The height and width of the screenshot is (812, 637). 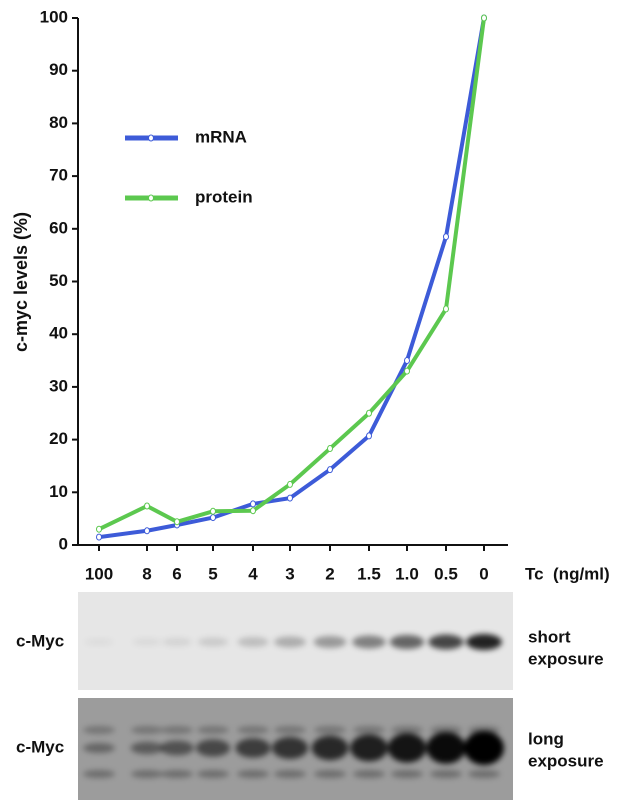 I want to click on y-tick-label: 100, so click(x=54, y=16).